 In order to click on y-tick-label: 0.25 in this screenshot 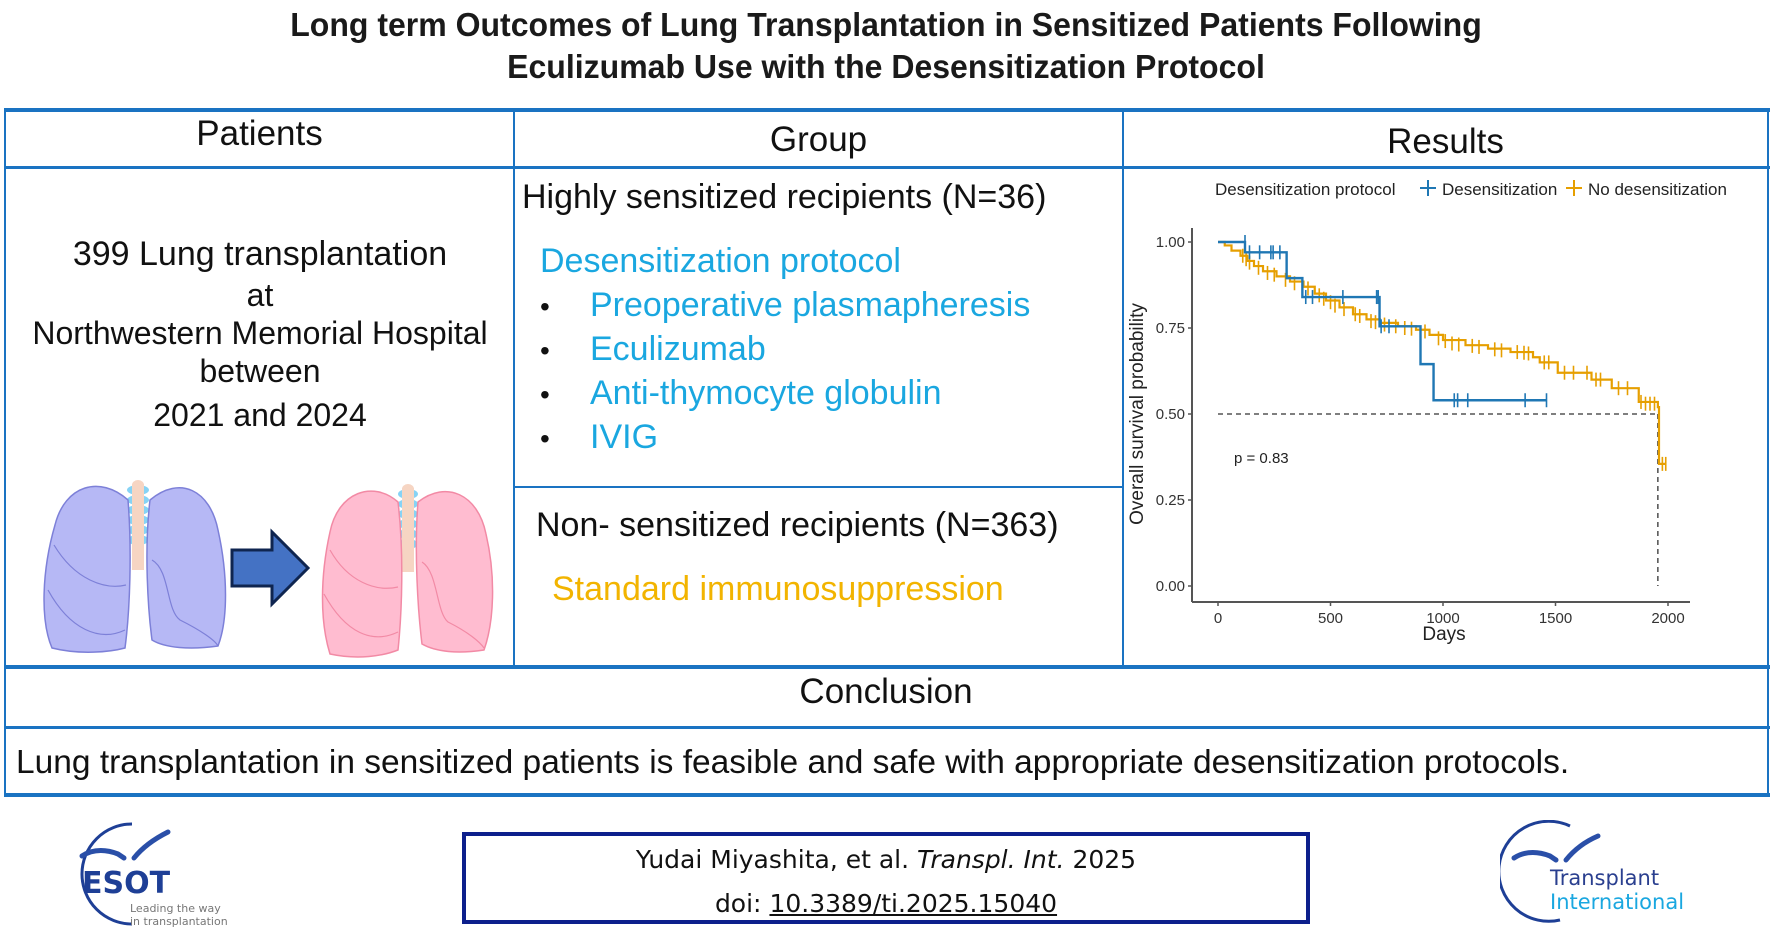, I will do `click(1170, 500)`.